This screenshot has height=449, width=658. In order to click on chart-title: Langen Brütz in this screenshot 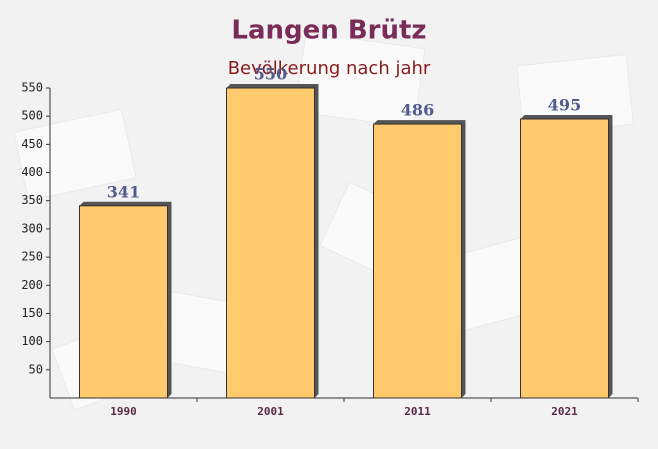, I will do `click(328, 31)`.